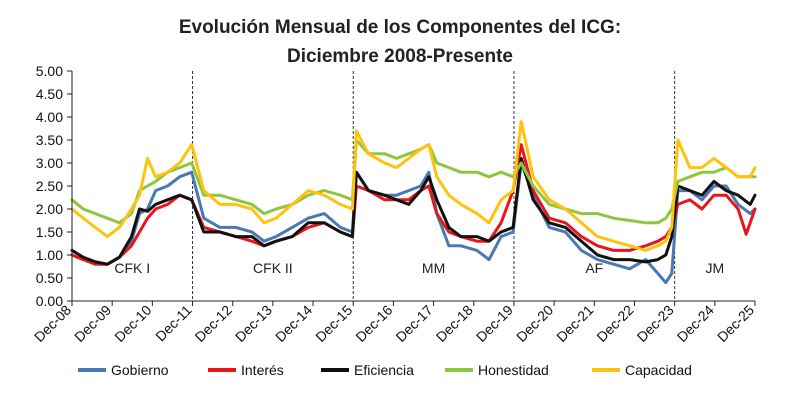  What do you see at coordinates (534, 323) in the screenshot?
I see `x-tick-label: Dec-20` at bounding box center [534, 323].